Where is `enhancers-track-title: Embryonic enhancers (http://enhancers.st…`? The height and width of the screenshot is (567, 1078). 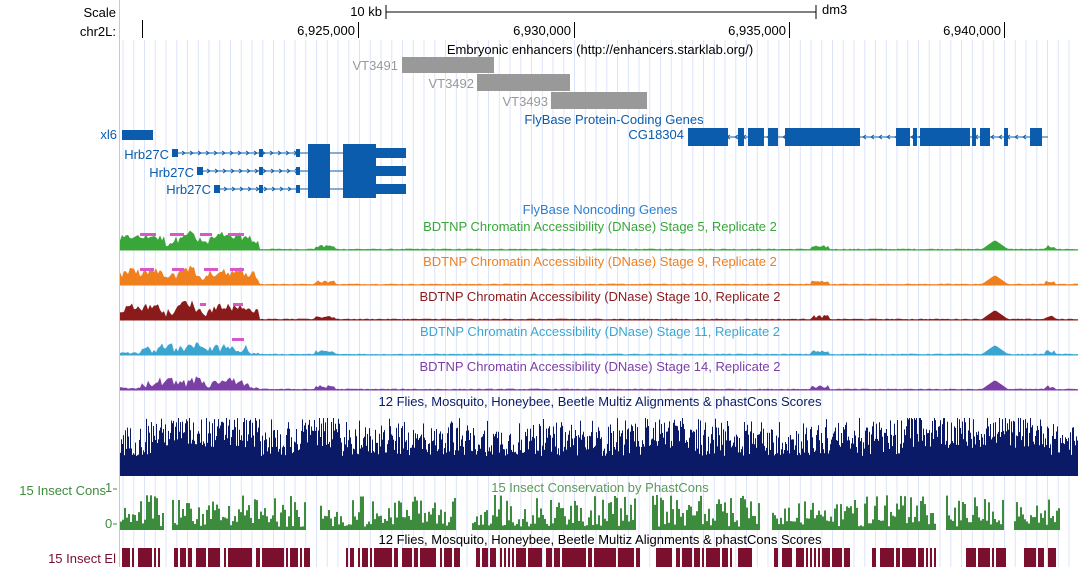
enhancers-track-title: Embryonic enhancers (http://enhancers.st… is located at coordinates (600, 49).